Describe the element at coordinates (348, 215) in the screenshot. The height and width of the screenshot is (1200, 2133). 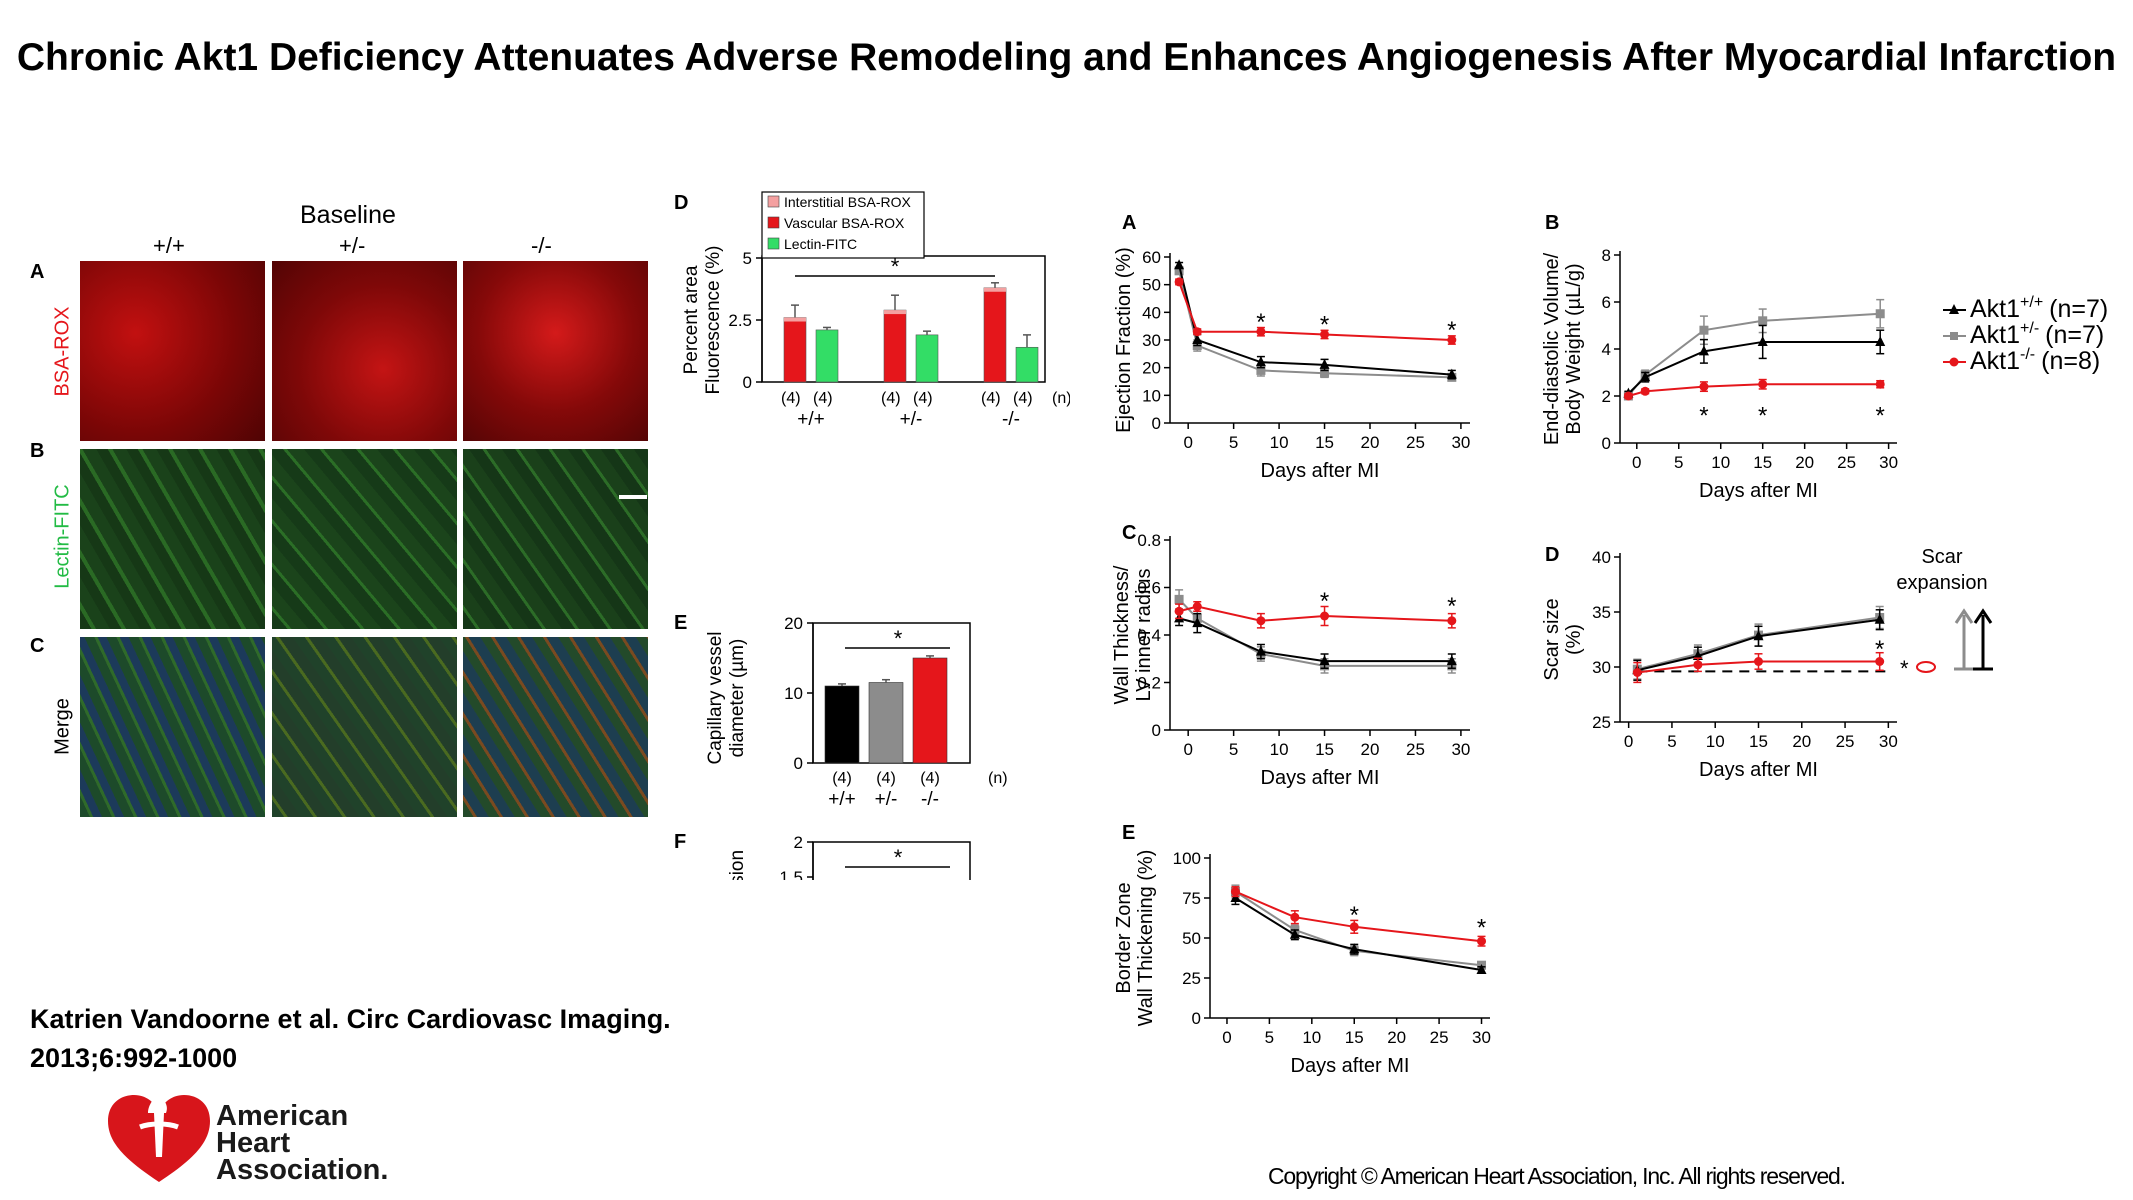
I see `micrograph-heading: Baseline` at that location.